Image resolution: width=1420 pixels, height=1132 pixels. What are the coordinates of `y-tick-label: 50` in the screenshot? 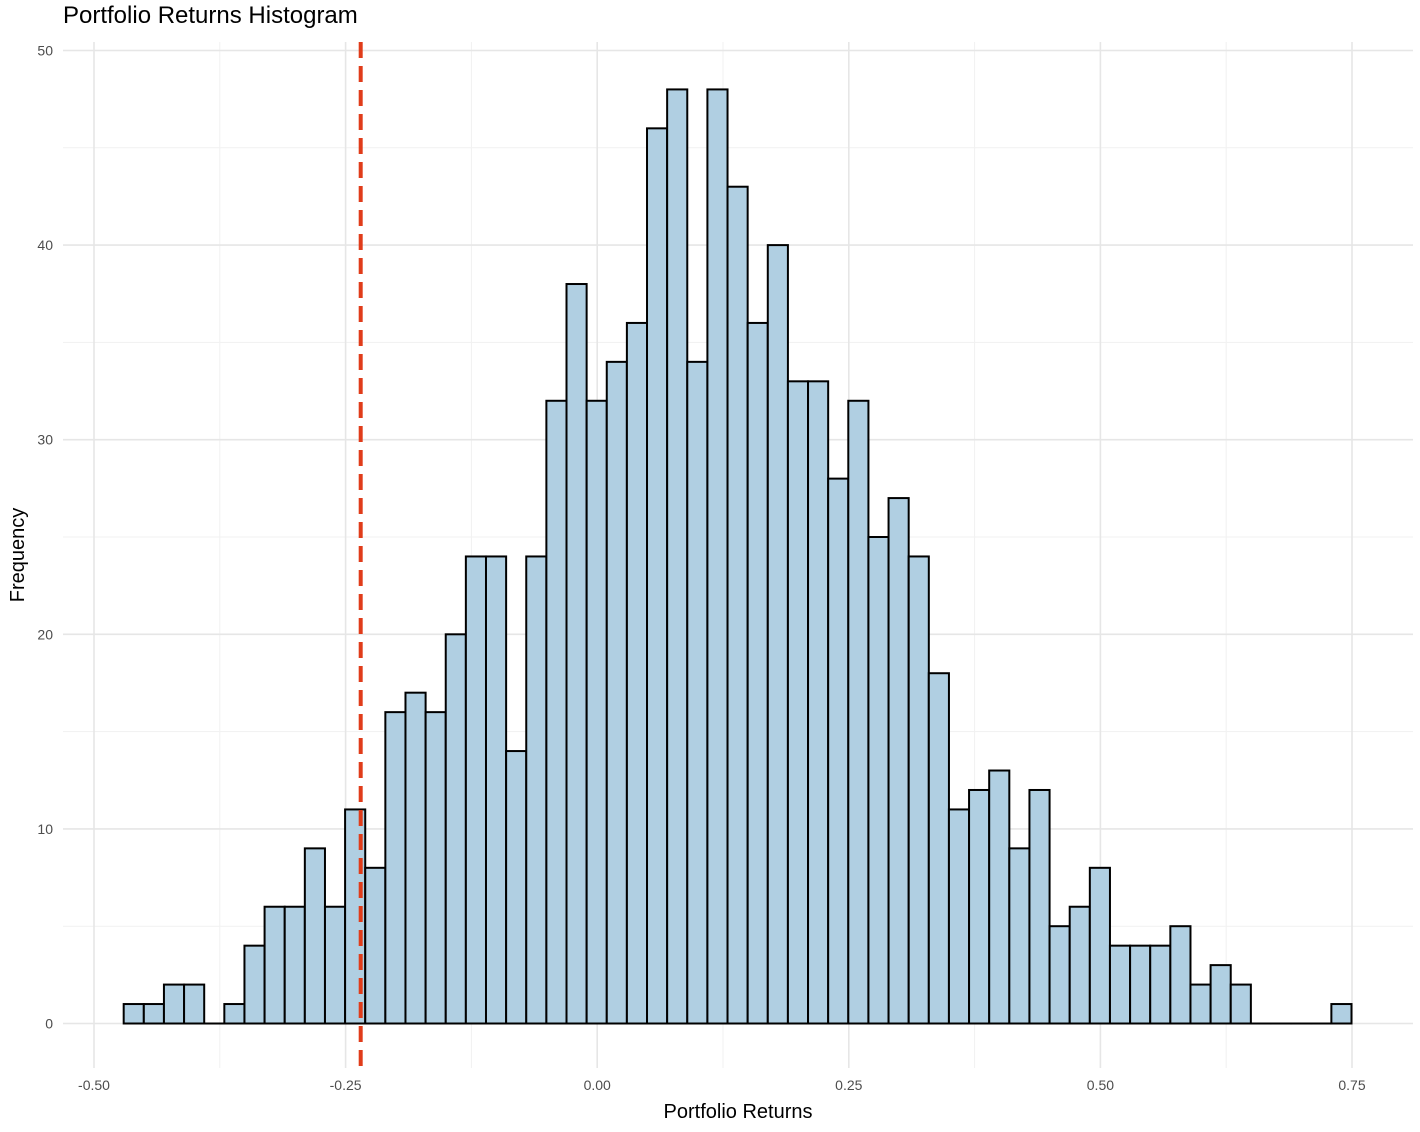 It's located at (45, 51).